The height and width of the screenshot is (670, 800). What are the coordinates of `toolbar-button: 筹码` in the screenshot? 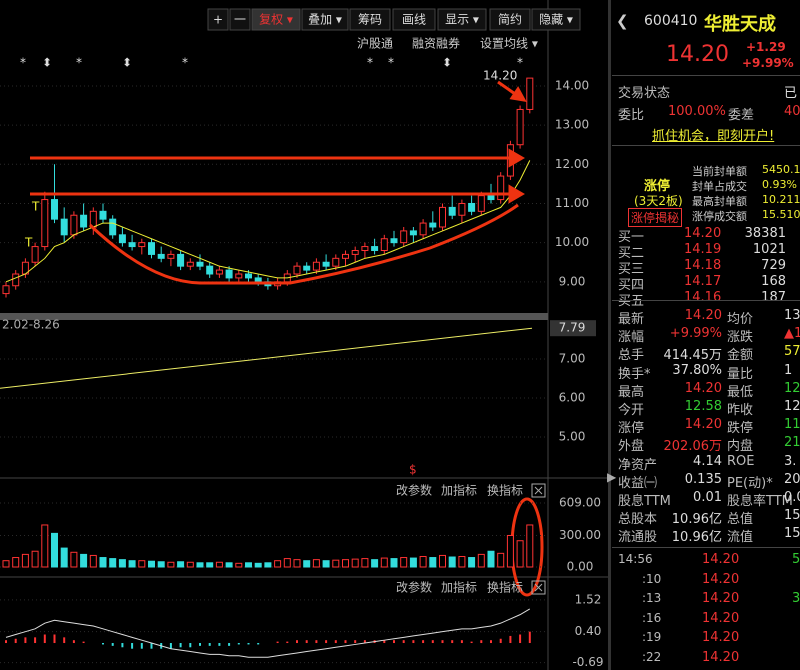 It's located at (370, 20).